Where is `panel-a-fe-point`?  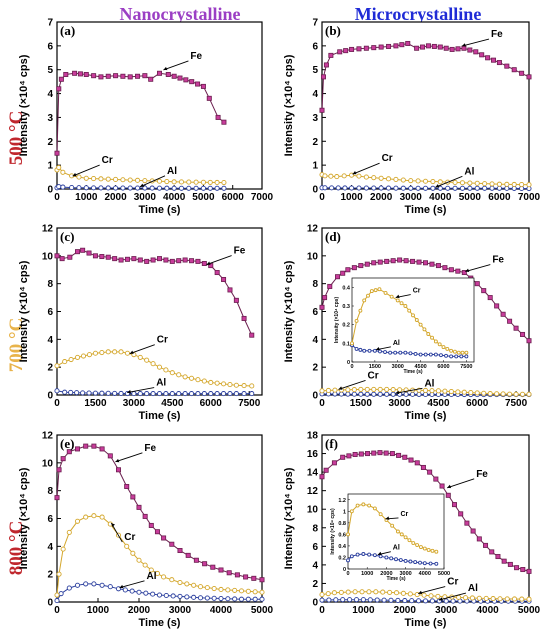
panel-a-fe-point is located at coordinates (180, 78).